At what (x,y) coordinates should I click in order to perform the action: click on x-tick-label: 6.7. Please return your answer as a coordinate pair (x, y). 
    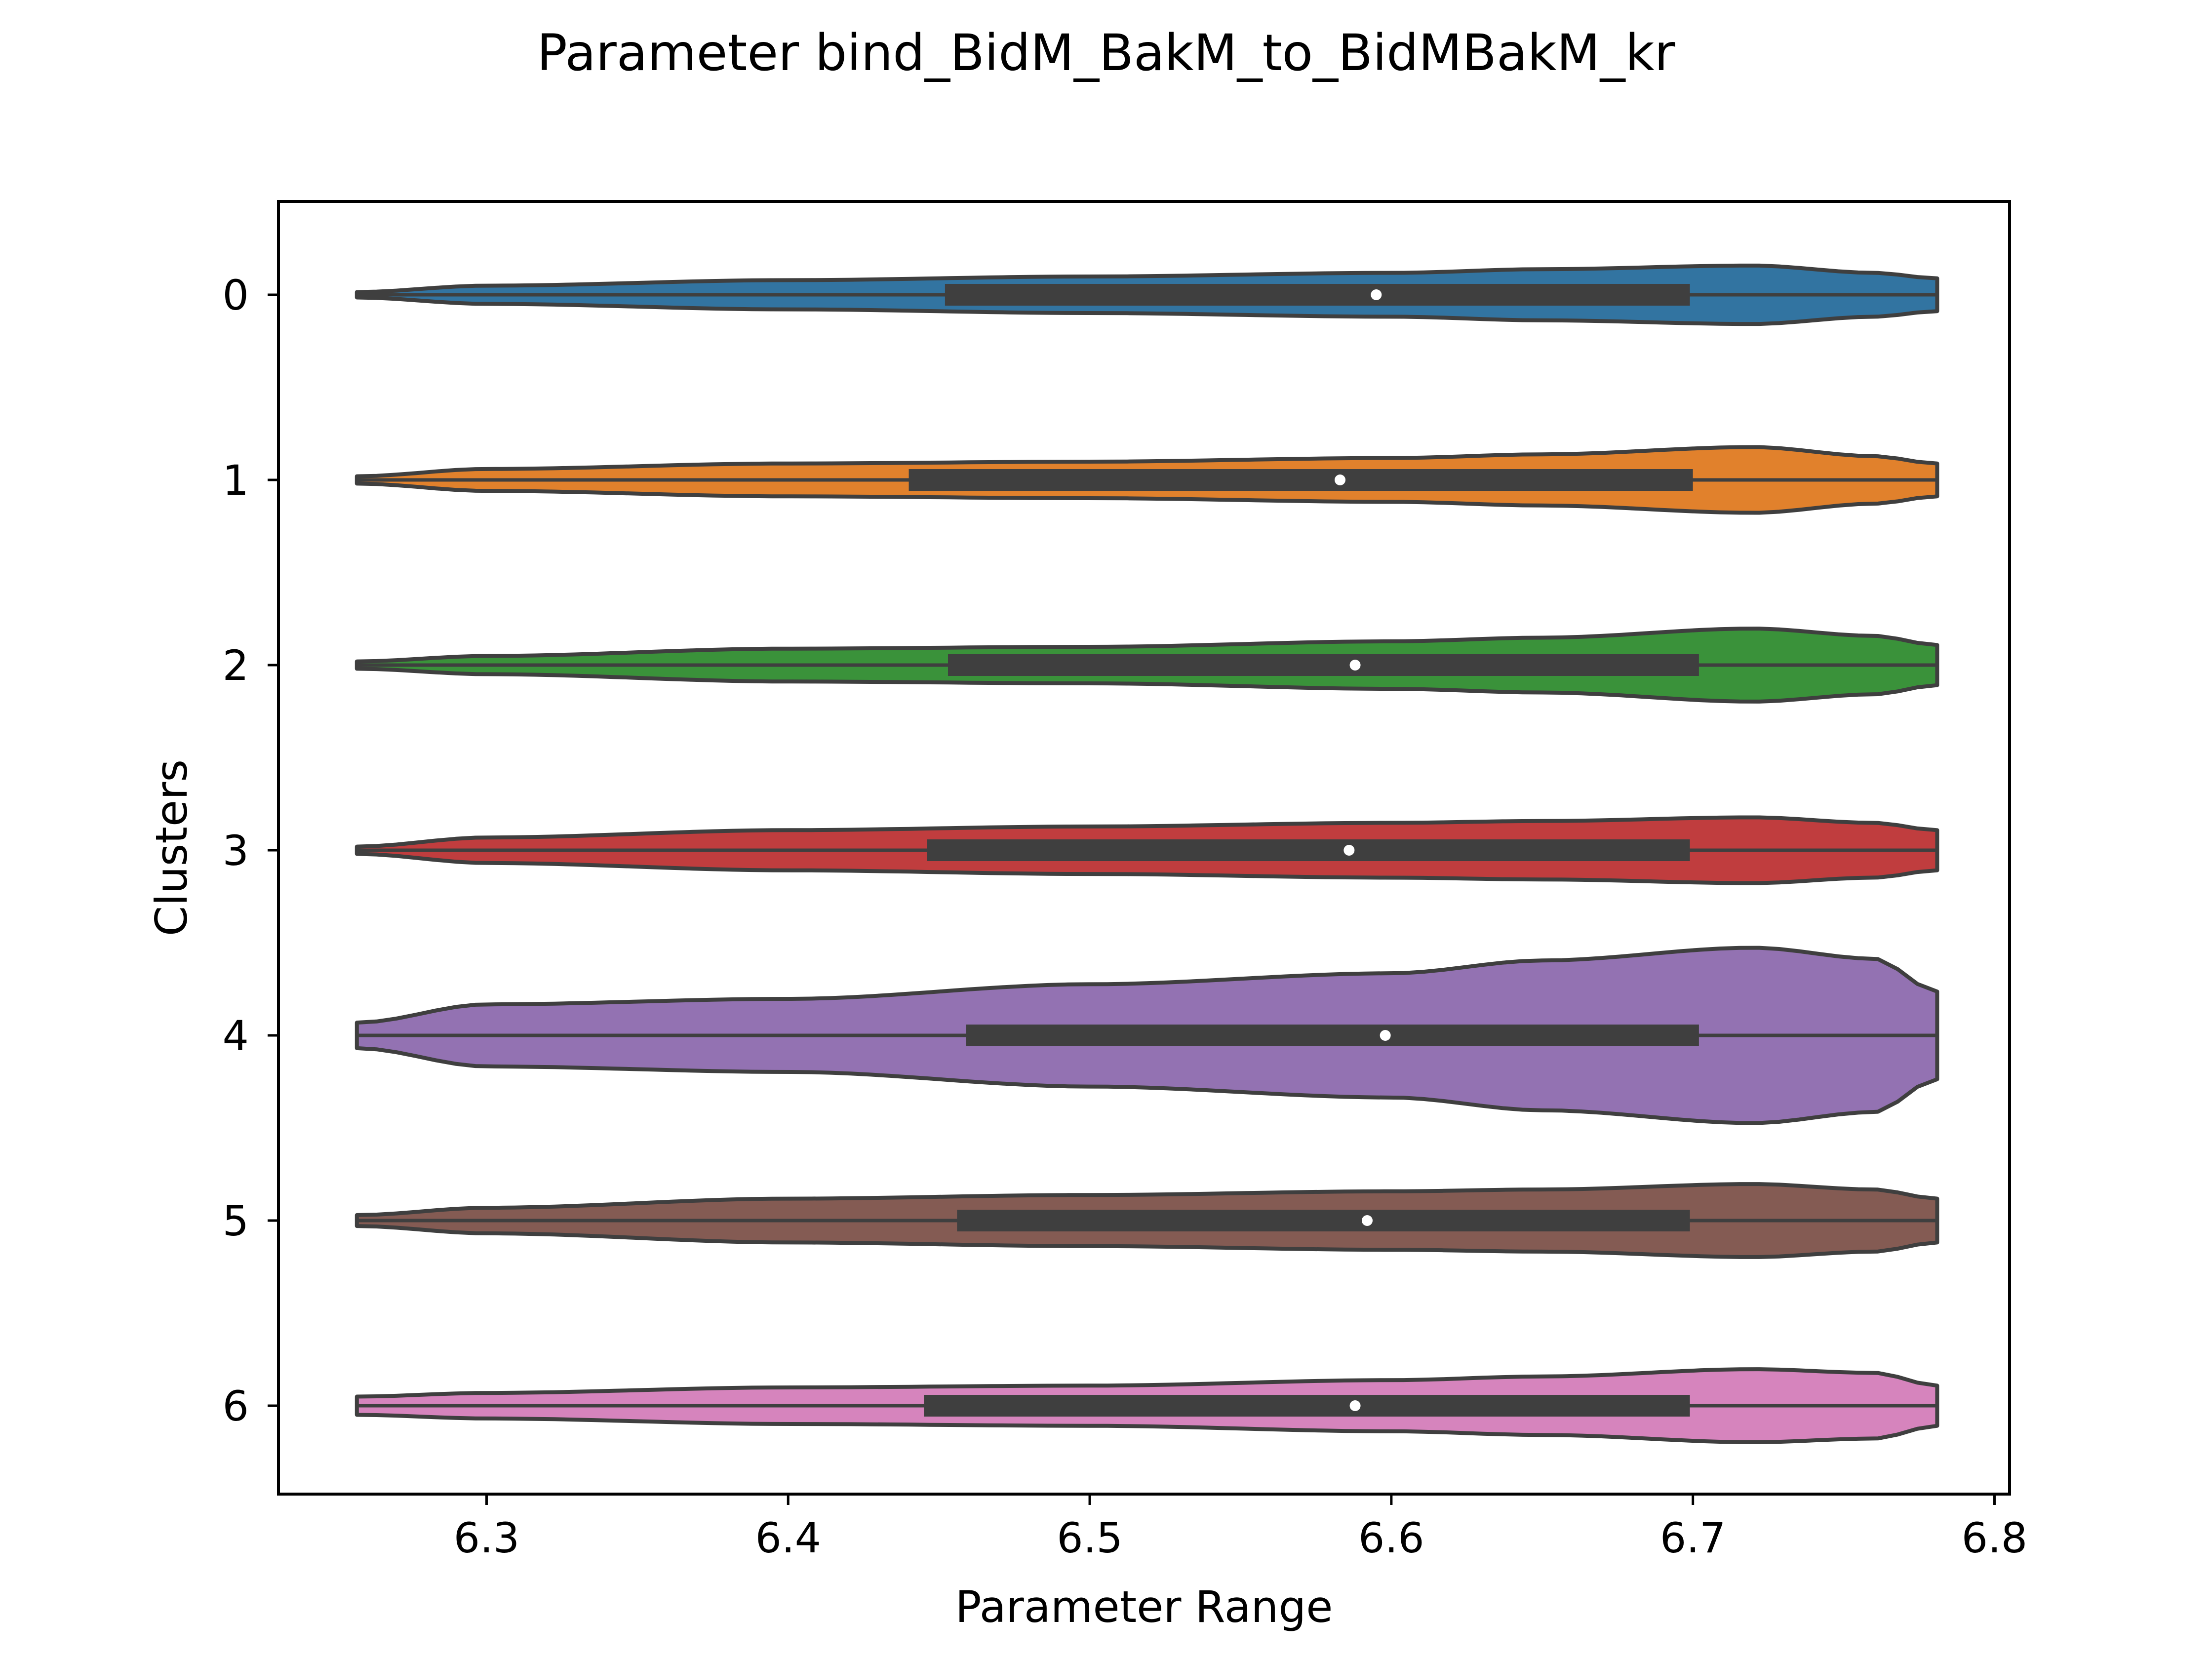
    Looking at the image, I should click on (1693, 1538).